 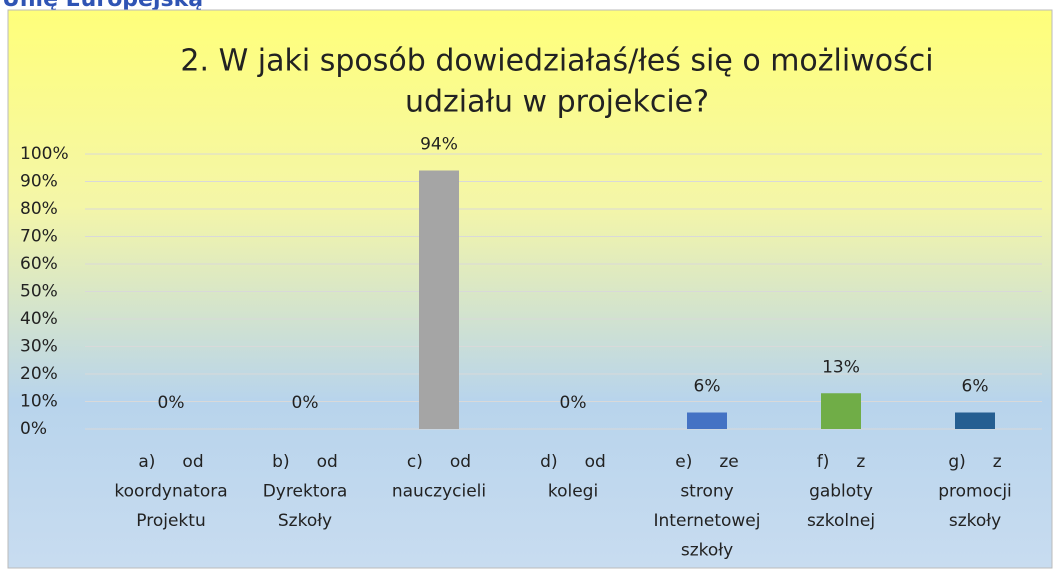 What do you see at coordinates (706, 492) in the screenshot?
I see `x-tick-label: strony` at bounding box center [706, 492].